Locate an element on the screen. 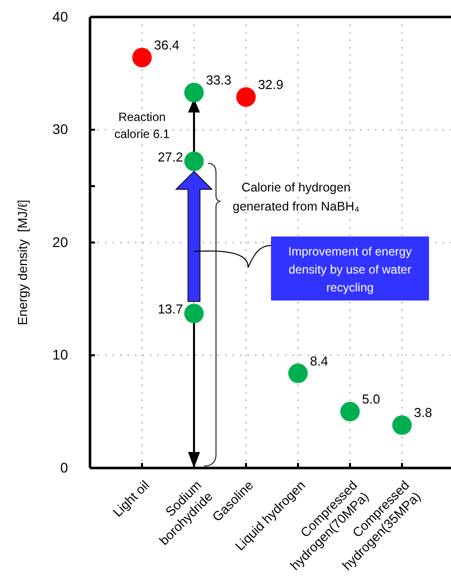  data-label: 3.8 is located at coordinates (423, 412).